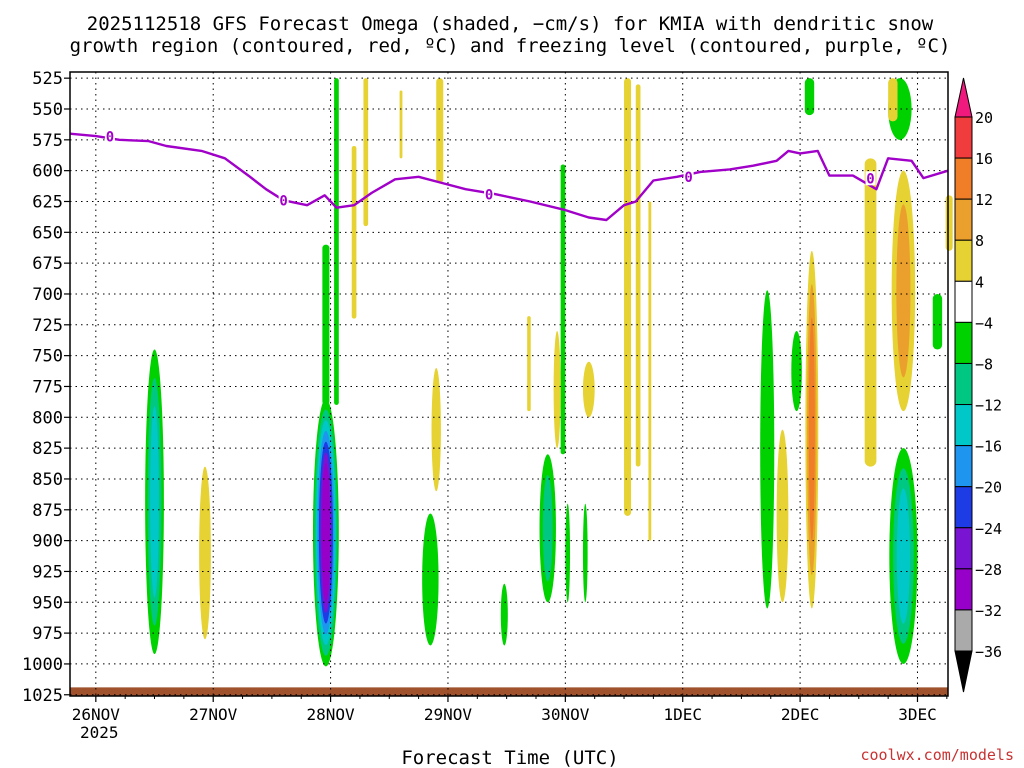 The height and width of the screenshot is (768, 1024). I want to click on x-tick-label-3DEC: 3DEC, so click(917, 714).